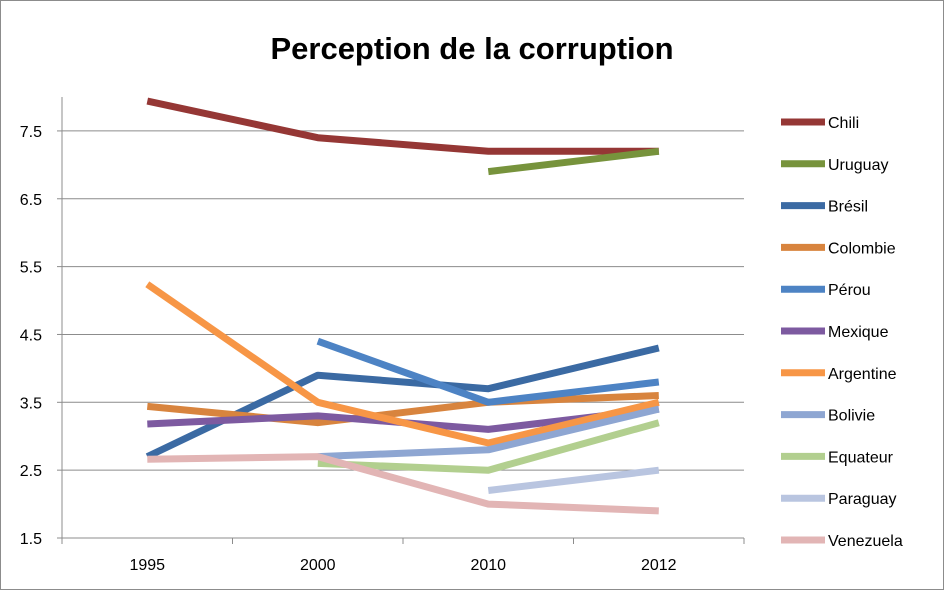  What do you see at coordinates (659, 565) in the screenshot?
I see `x-tick-label: 2012` at bounding box center [659, 565].